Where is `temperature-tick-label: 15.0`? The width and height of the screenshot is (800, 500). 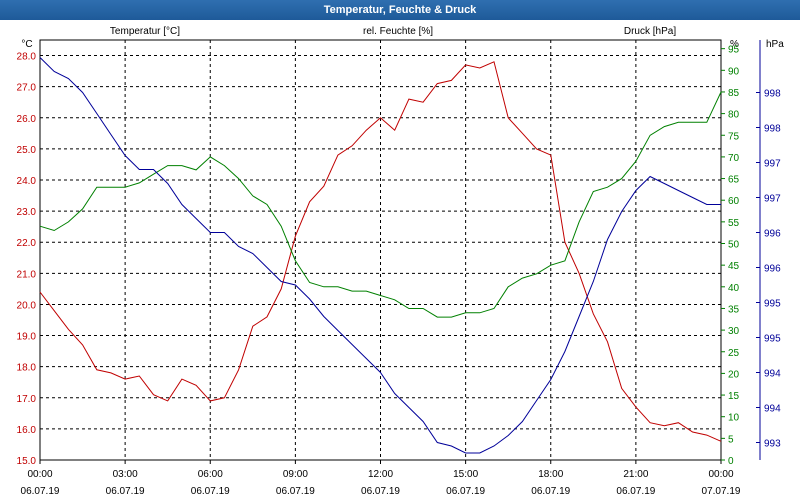 temperature-tick-label: 15.0 is located at coordinates (27, 461).